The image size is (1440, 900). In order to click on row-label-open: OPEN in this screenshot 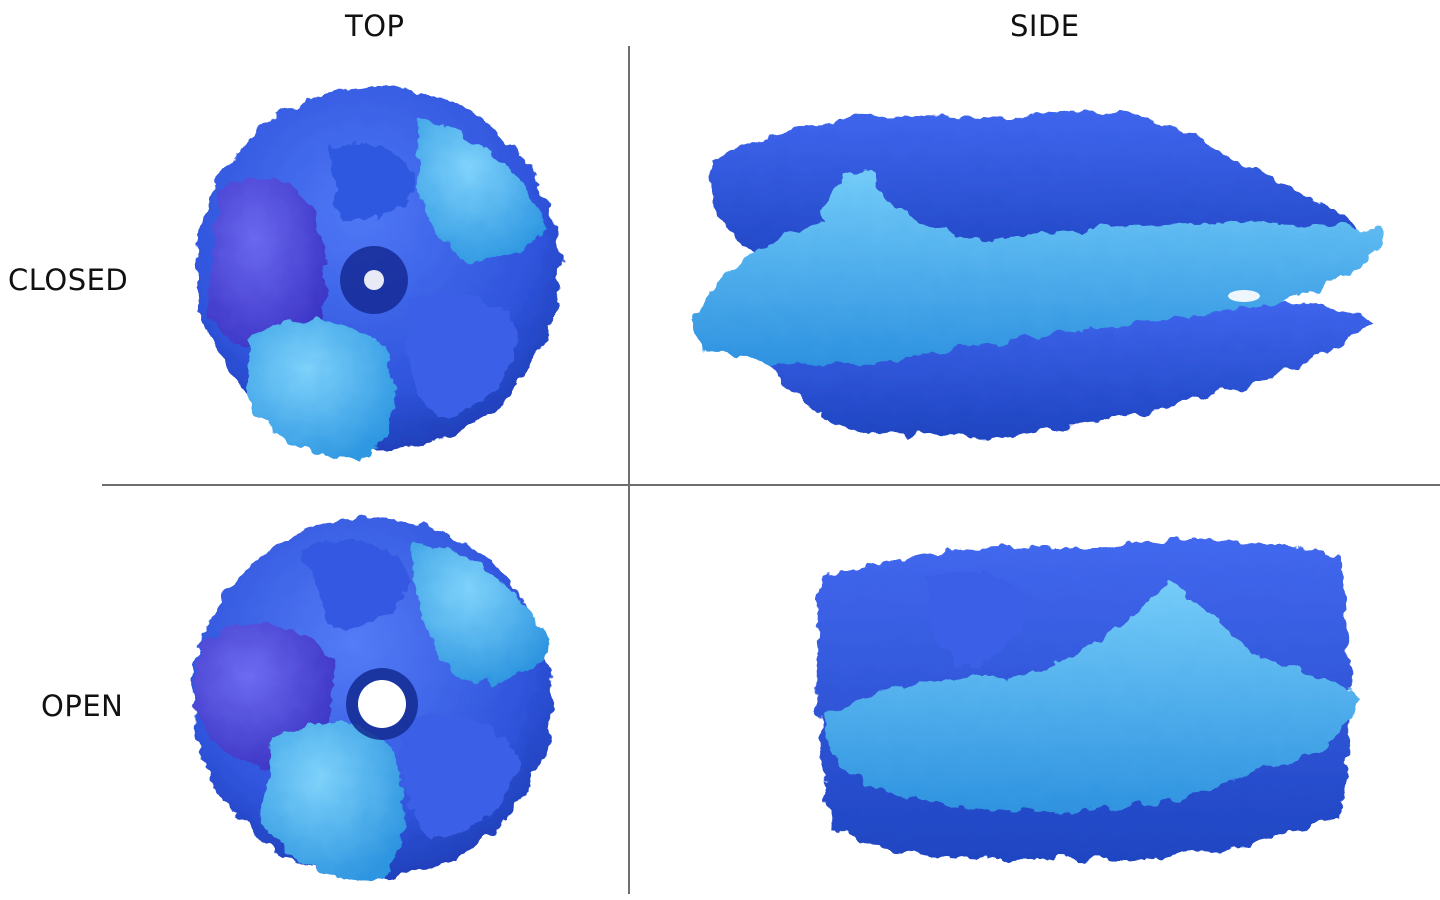, I will do `click(82, 706)`.